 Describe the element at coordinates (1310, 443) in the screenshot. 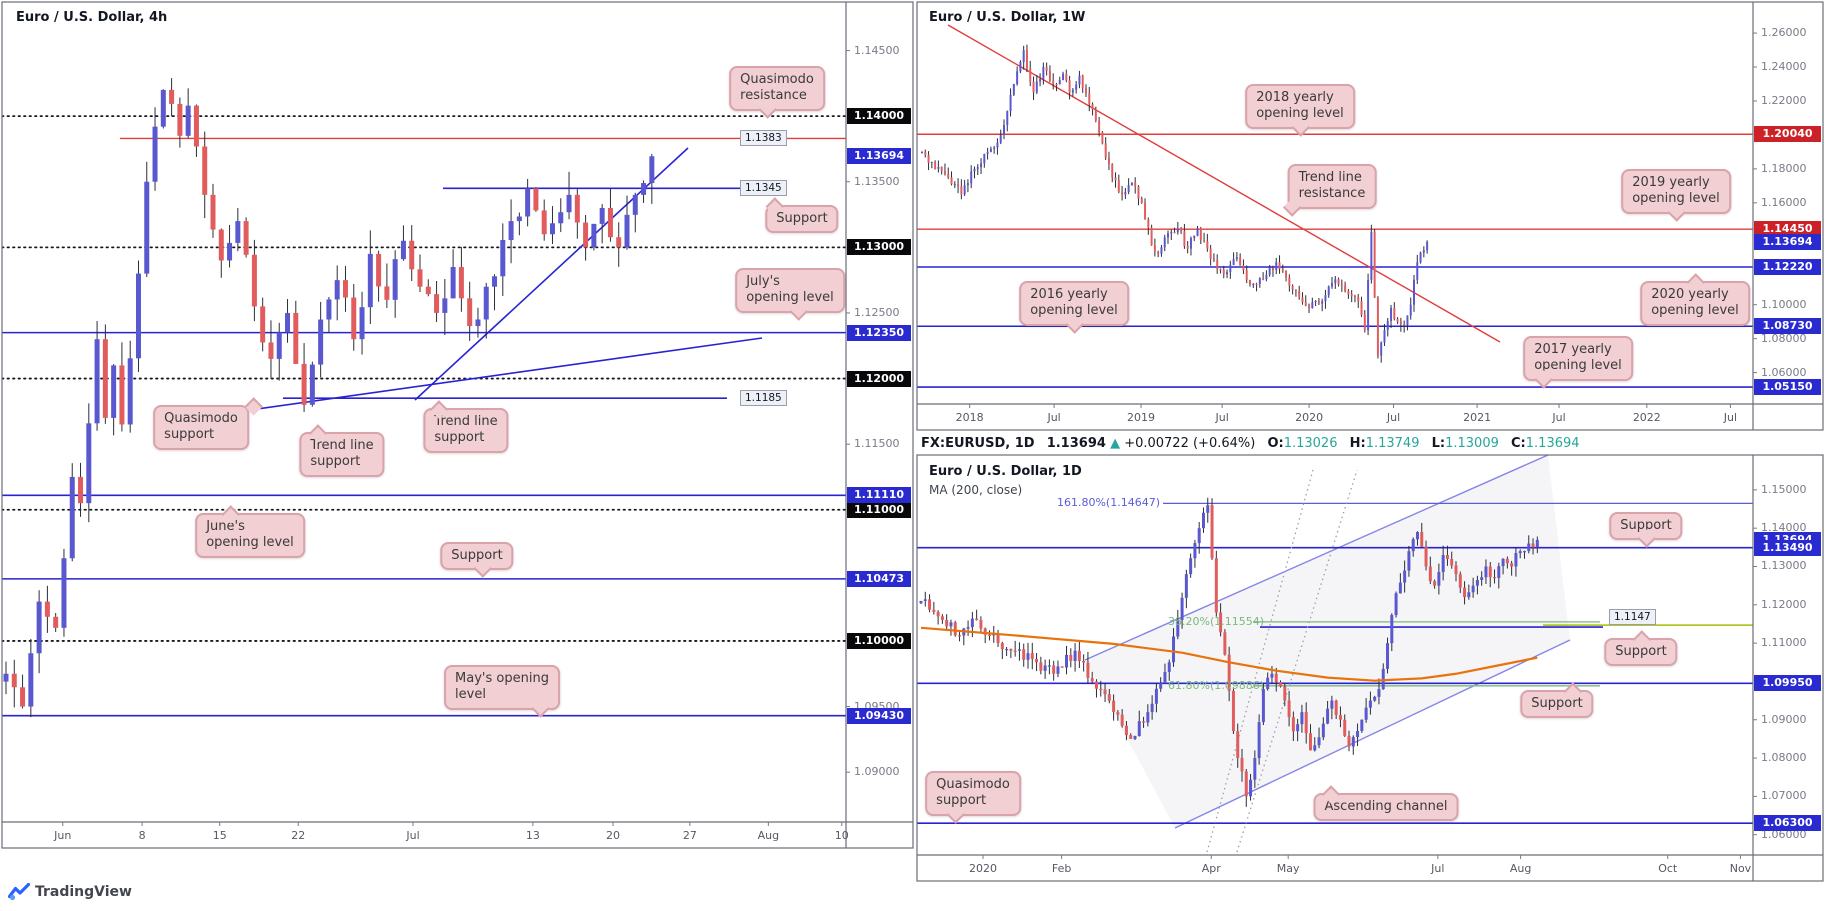

I see `status-open-value: 1.13026` at that location.